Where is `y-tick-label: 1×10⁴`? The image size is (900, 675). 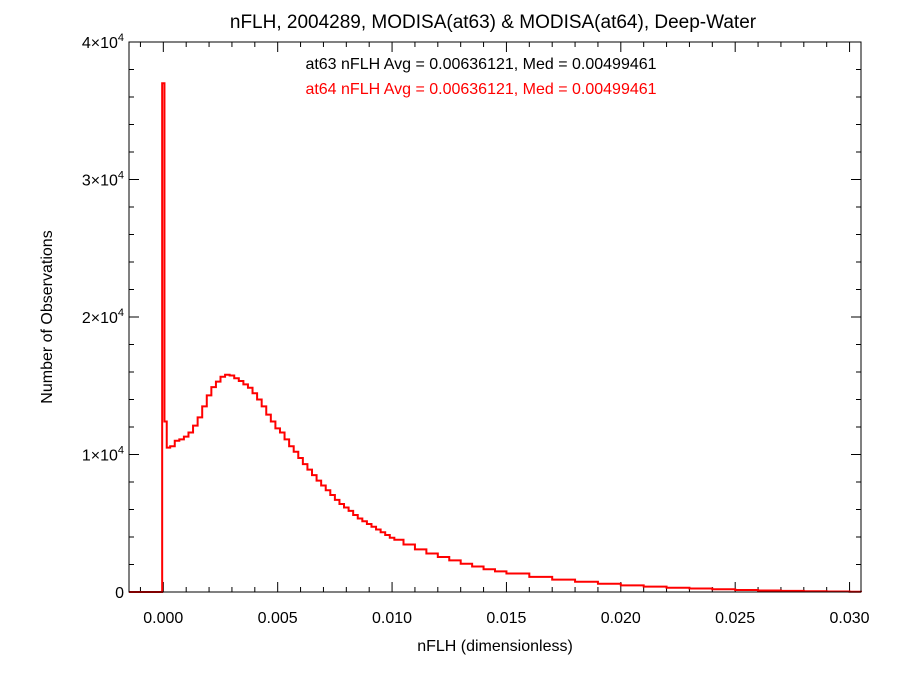 y-tick-label: 1×10⁴ is located at coordinates (103, 455).